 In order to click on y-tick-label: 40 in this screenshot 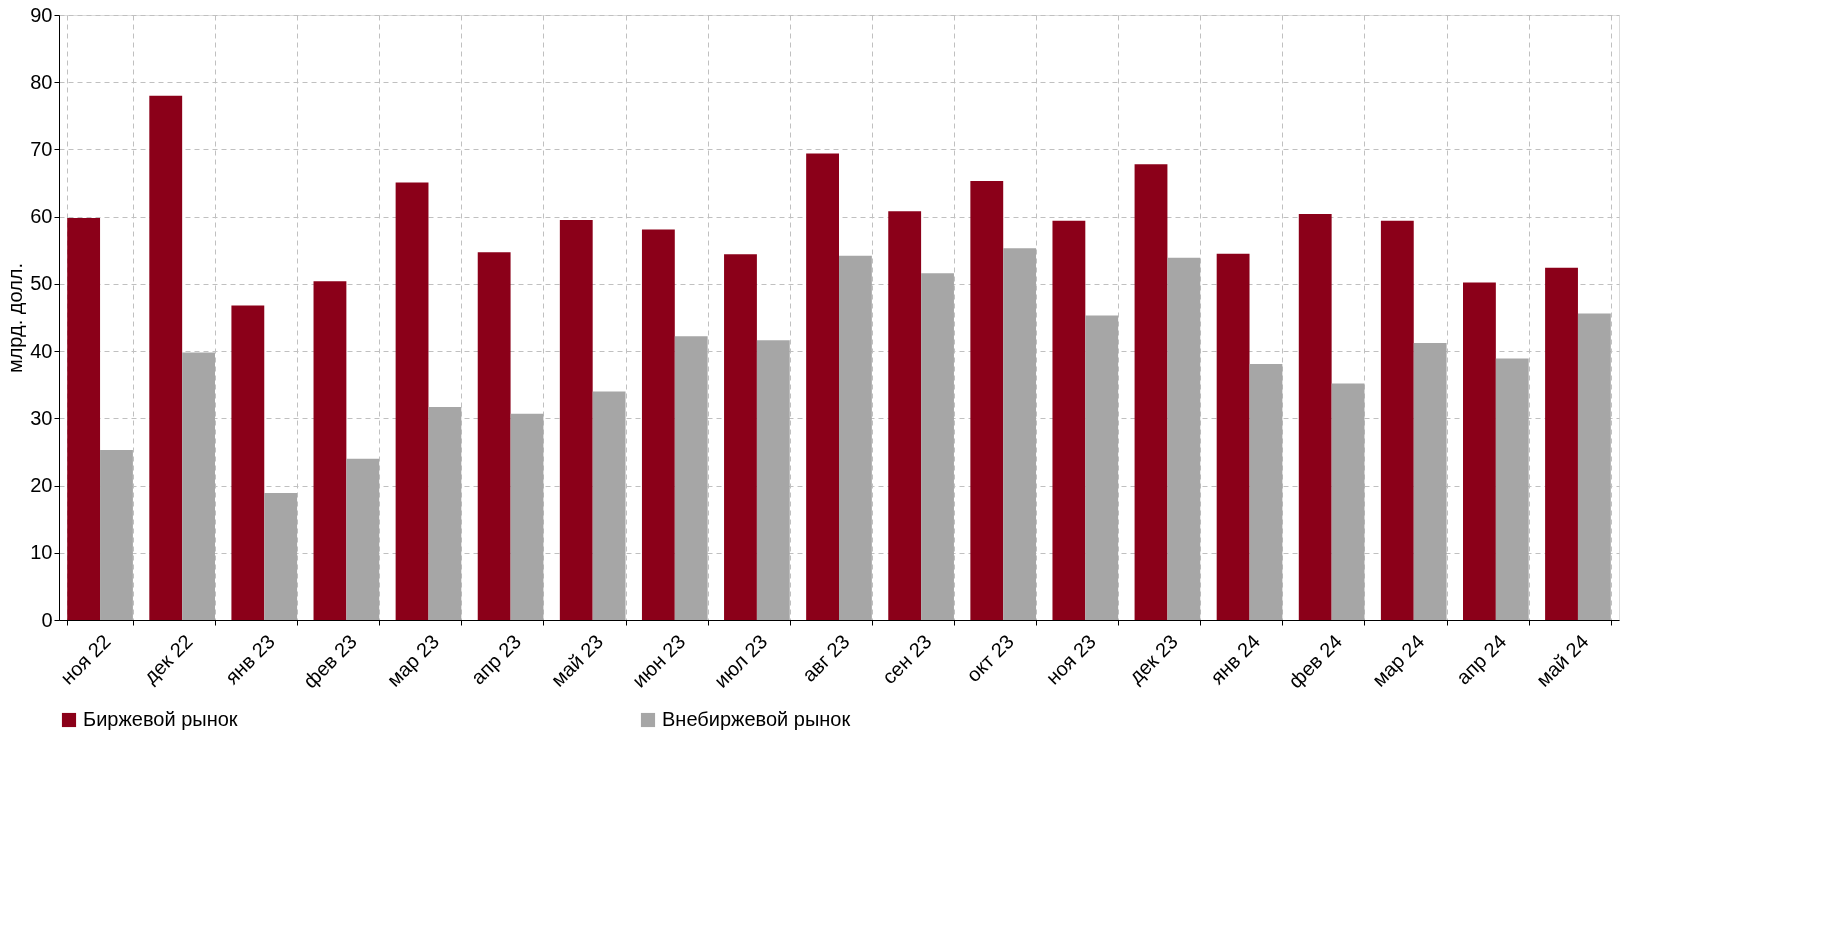, I will do `click(41, 350)`.